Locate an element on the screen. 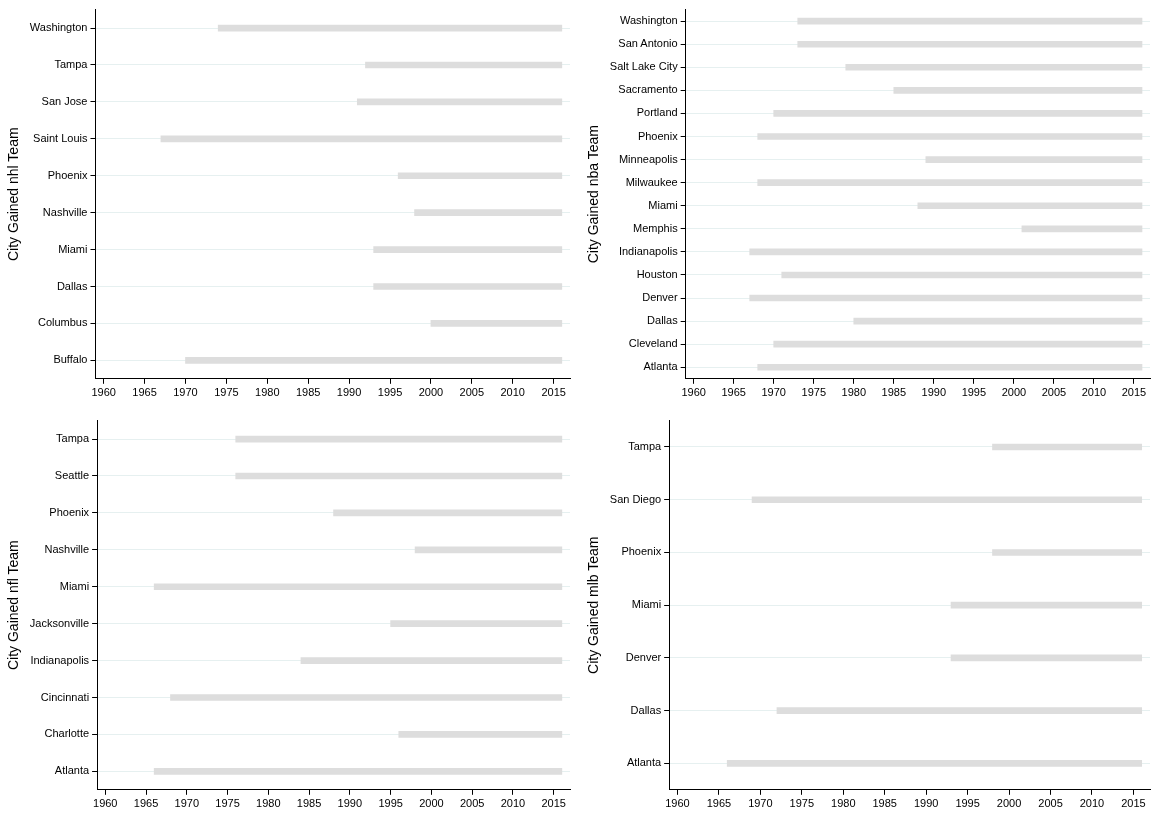 The image size is (1161, 822). y-tick-label: San Jose is located at coordinates (64, 100).